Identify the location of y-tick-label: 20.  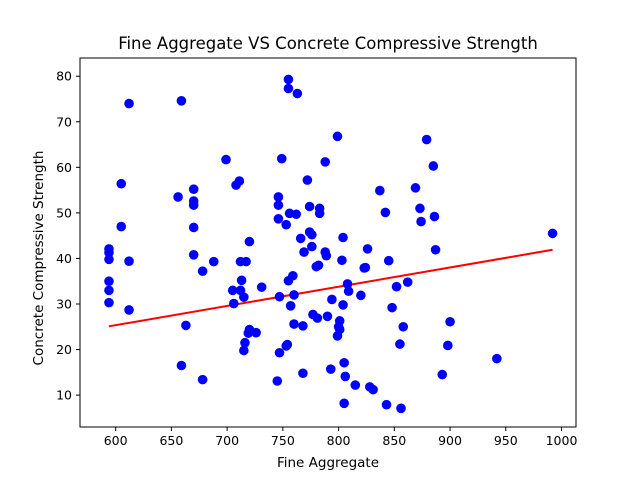
(64, 349).